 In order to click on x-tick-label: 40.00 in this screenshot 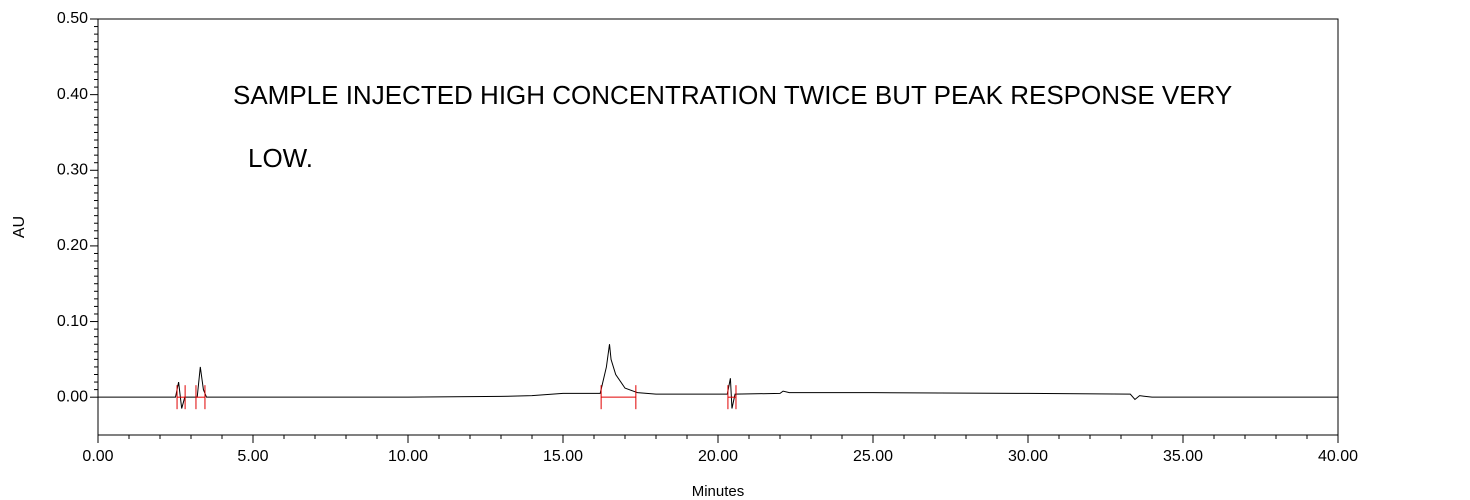, I will do `click(1338, 456)`.